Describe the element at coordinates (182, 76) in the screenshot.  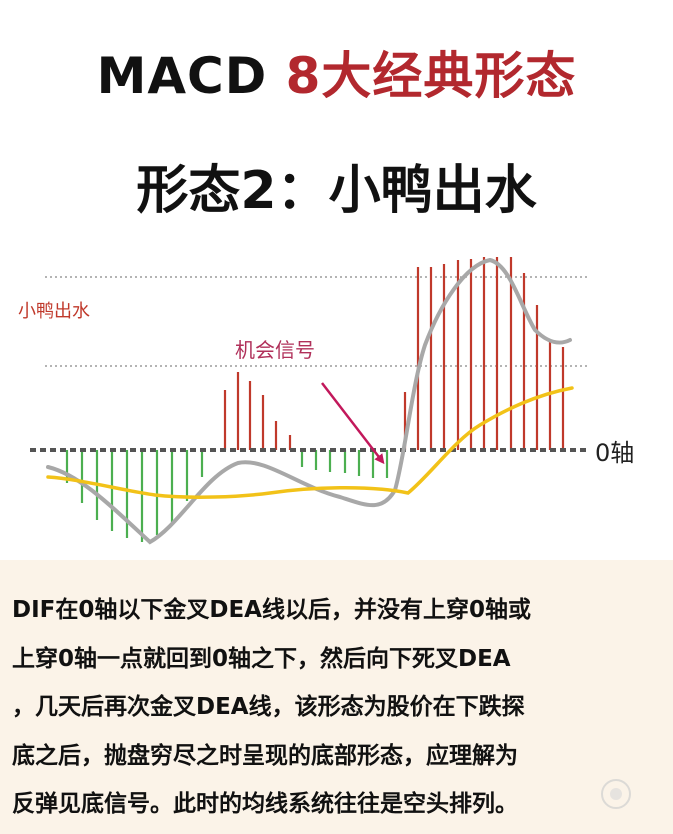
I see `title-macd: MACD` at that location.